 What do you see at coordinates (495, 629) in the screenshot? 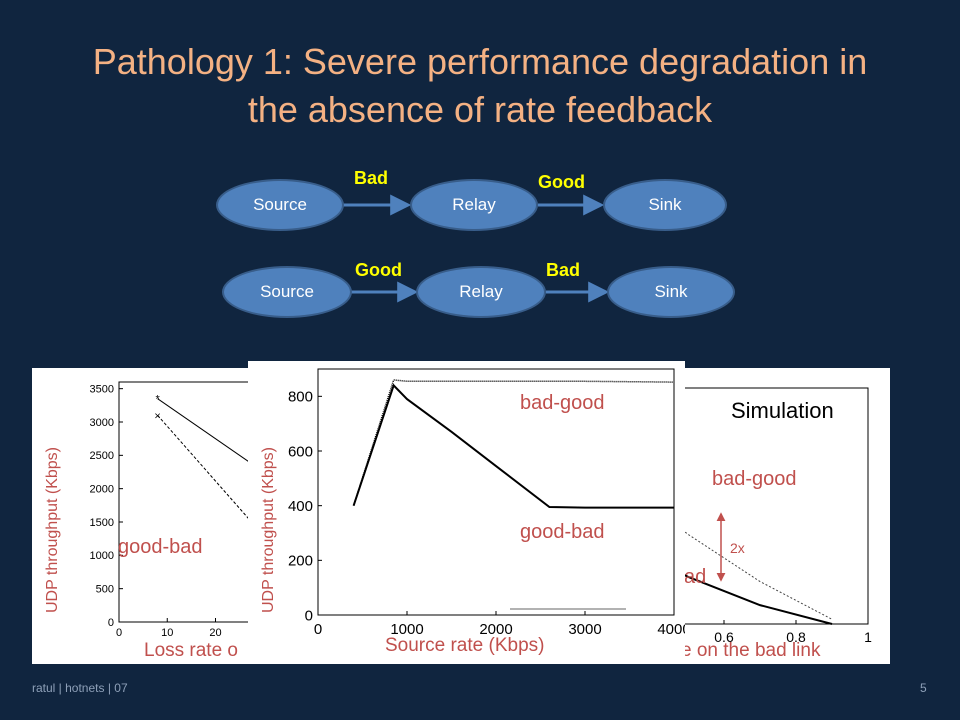
I see `x-tick-label: 2000` at bounding box center [495, 629].